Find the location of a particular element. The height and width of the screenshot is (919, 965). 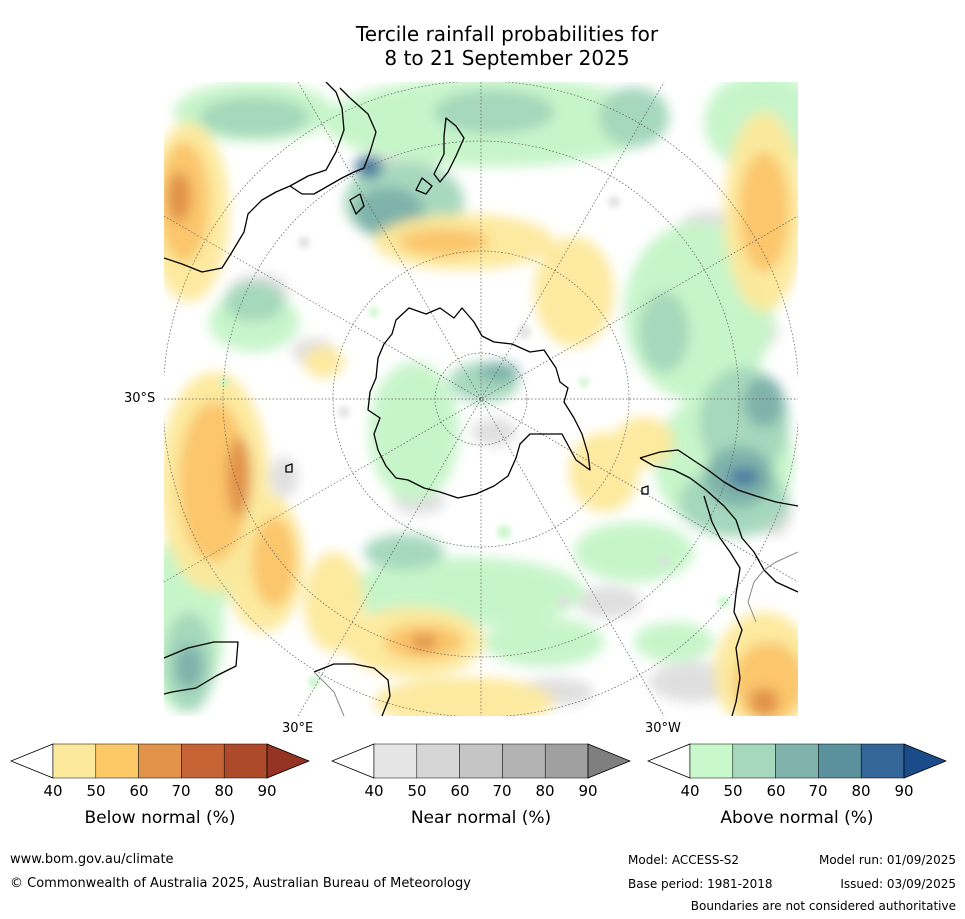

title-line-1: Tercile rainfall probabilities for is located at coordinates (507, 34).